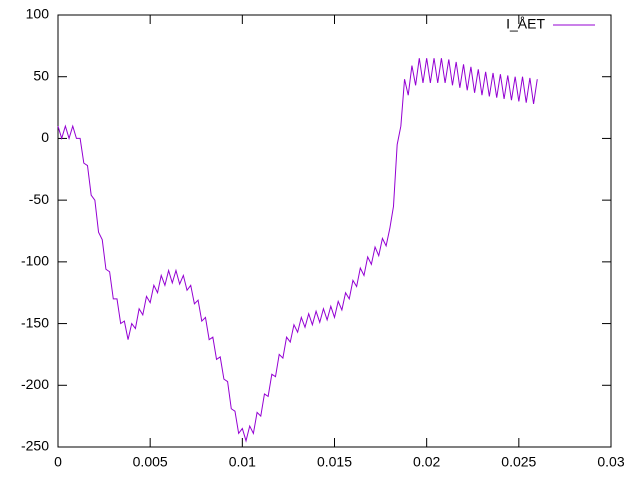  I want to click on y-tick-label: -200, so click(35, 384).